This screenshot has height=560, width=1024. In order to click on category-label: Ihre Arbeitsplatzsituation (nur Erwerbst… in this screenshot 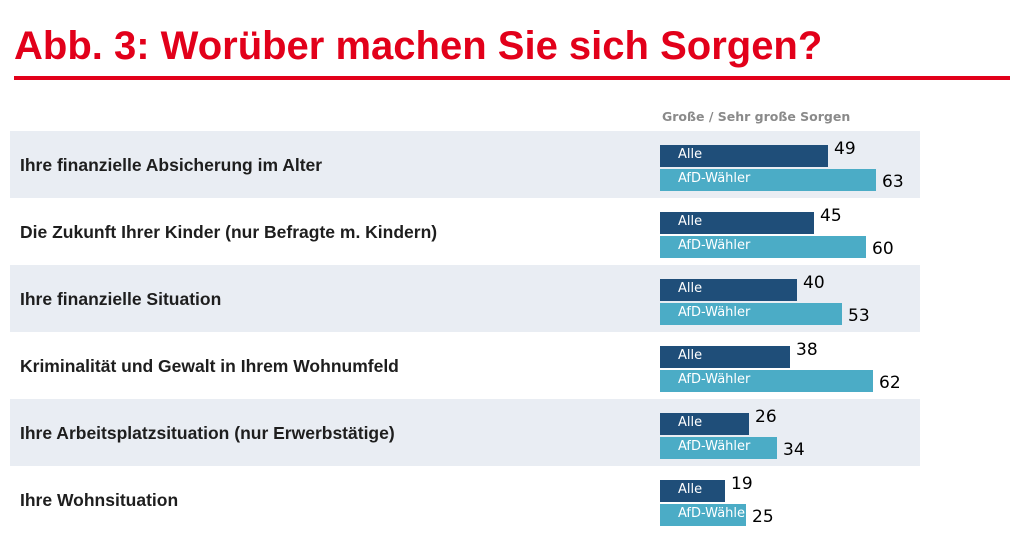, I will do `click(207, 432)`.